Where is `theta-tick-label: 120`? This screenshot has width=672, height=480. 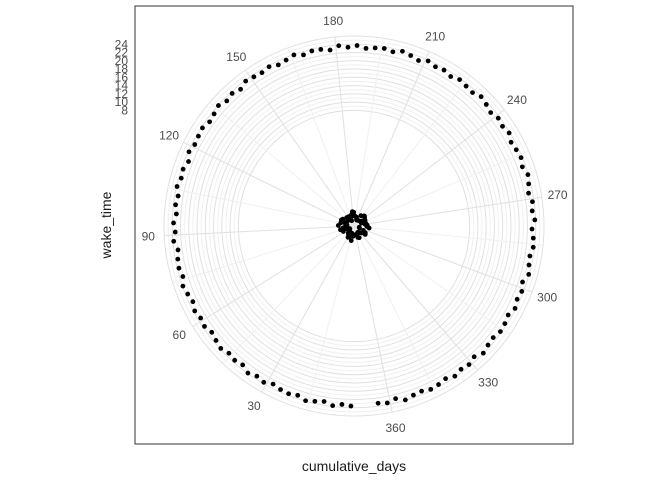 theta-tick-label: 120 is located at coordinates (169, 135).